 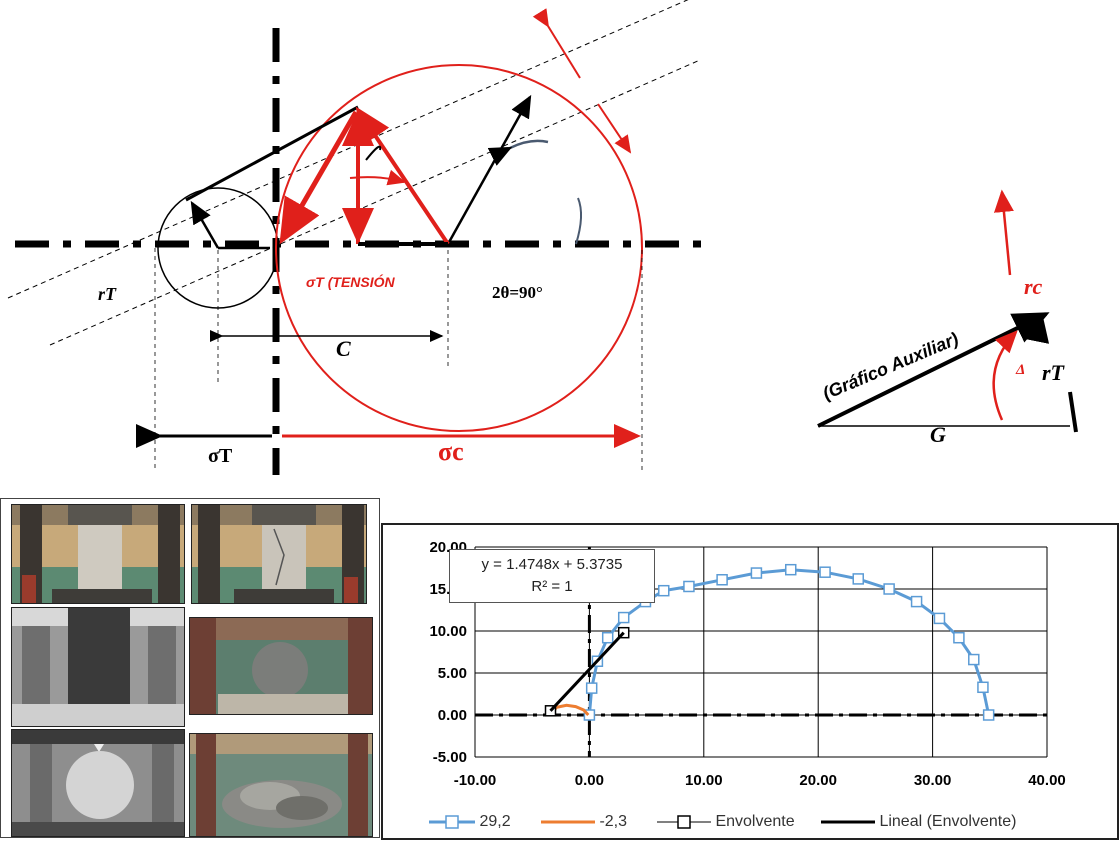 I want to click on c-label: C, so click(x=343, y=348).